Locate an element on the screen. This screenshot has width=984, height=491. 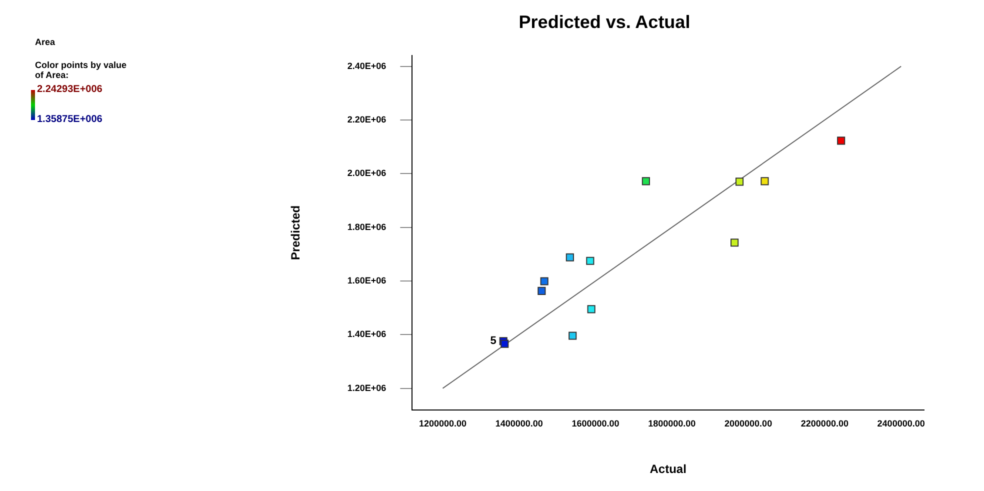
y-tick-label: 1.60E+06 is located at coordinates (366, 280).